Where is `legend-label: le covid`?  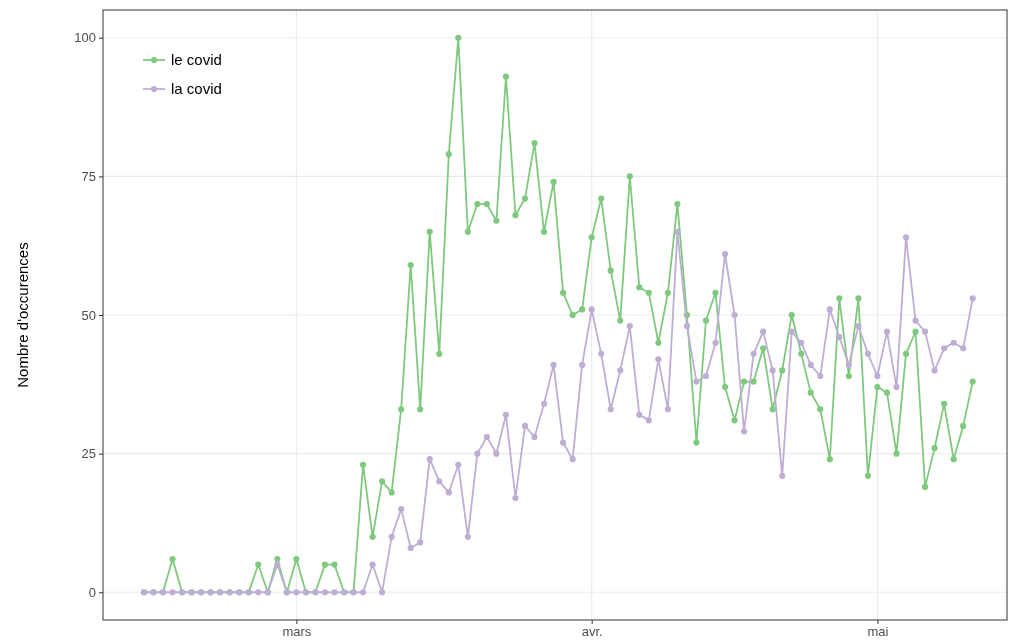 legend-label: le covid is located at coordinates (196, 60).